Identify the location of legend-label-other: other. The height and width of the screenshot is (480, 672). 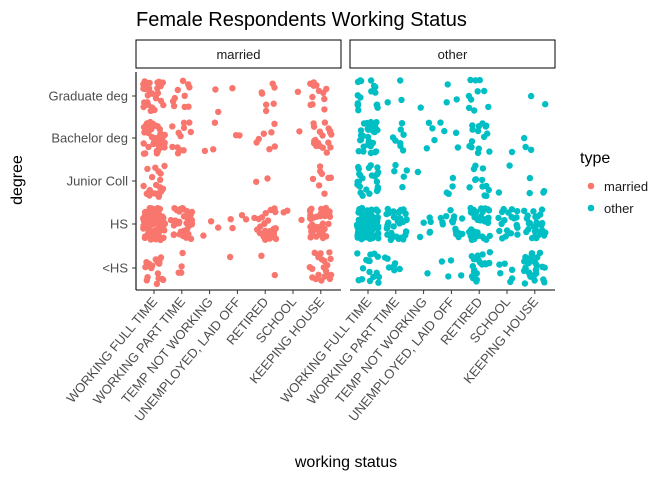
(619, 208).